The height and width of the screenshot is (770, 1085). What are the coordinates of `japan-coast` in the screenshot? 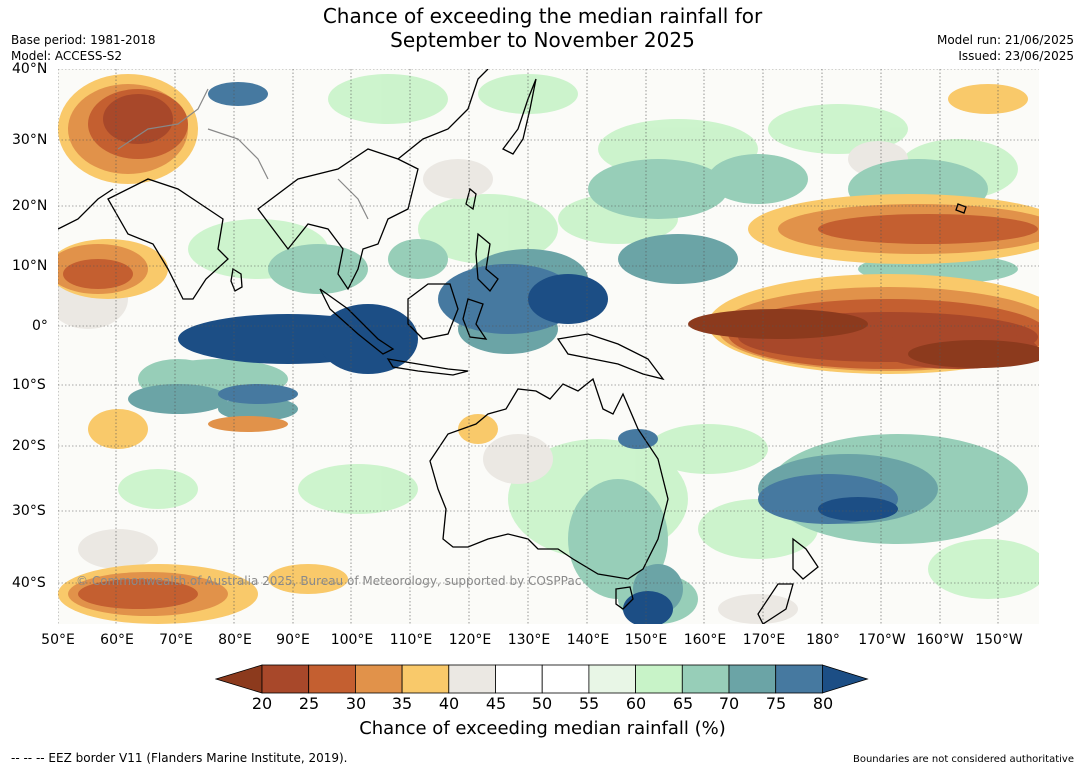 It's located at (519, 116).